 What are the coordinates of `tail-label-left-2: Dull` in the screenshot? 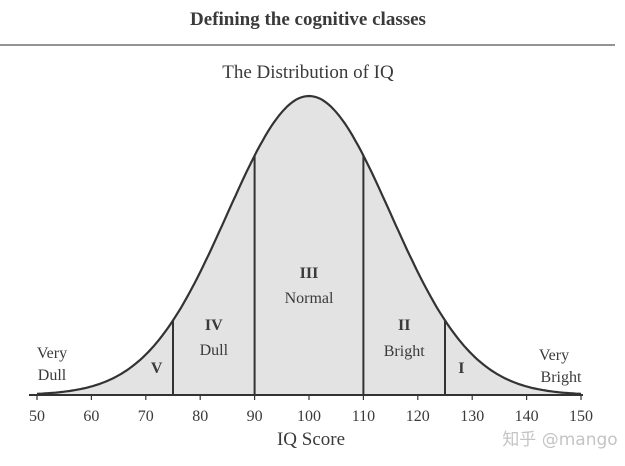 It's located at (52, 375).